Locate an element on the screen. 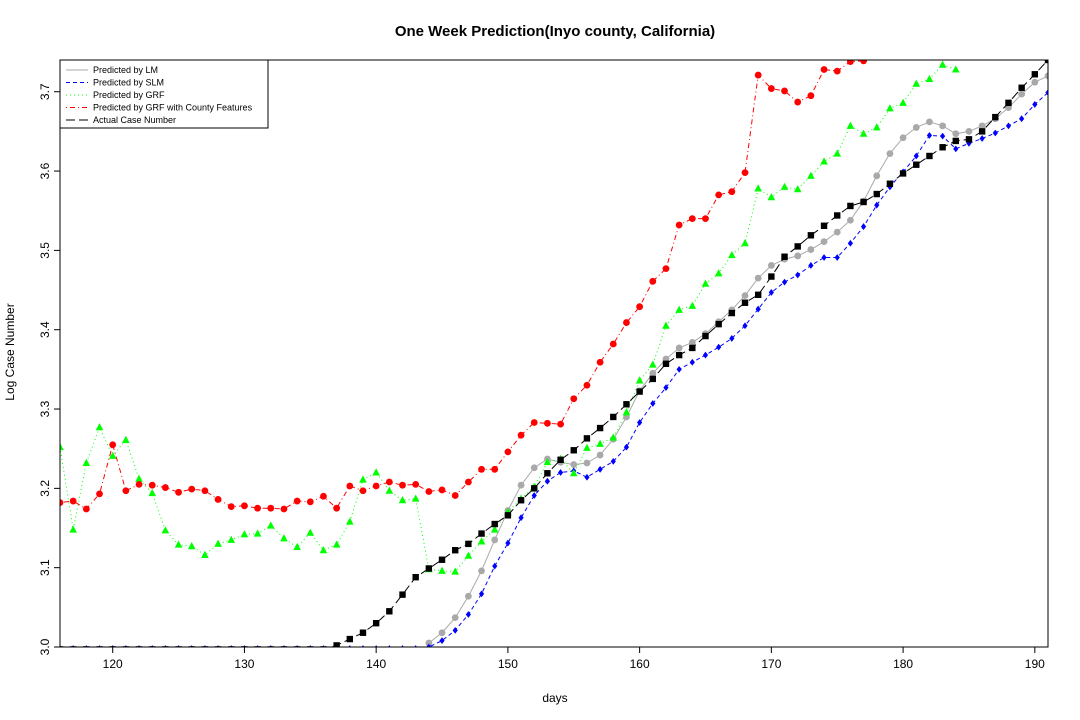  y-tick-label: 3.5 is located at coordinates (45, 250).